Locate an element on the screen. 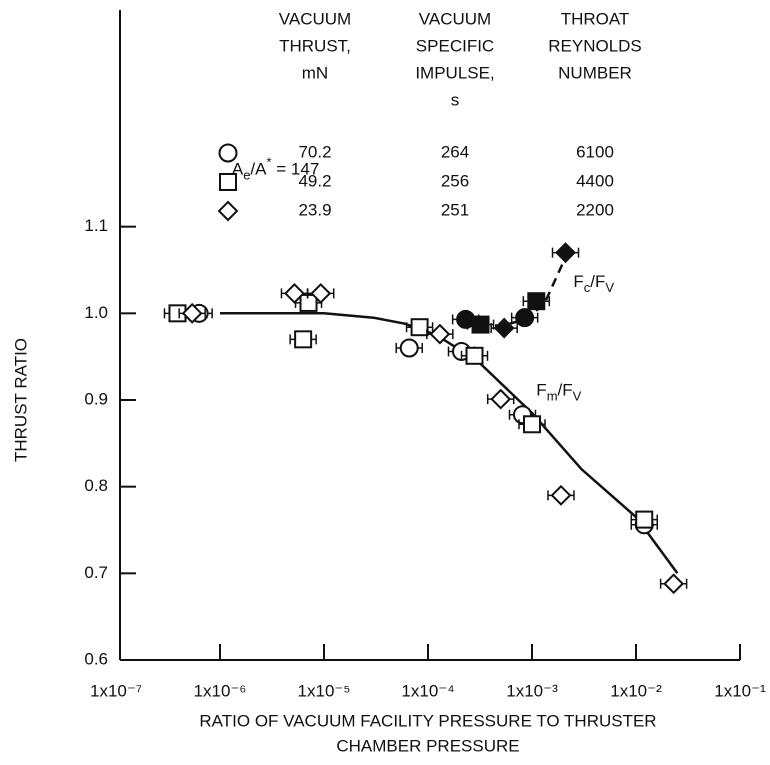  y-tick-label: 0.9 is located at coordinates (96, 398).